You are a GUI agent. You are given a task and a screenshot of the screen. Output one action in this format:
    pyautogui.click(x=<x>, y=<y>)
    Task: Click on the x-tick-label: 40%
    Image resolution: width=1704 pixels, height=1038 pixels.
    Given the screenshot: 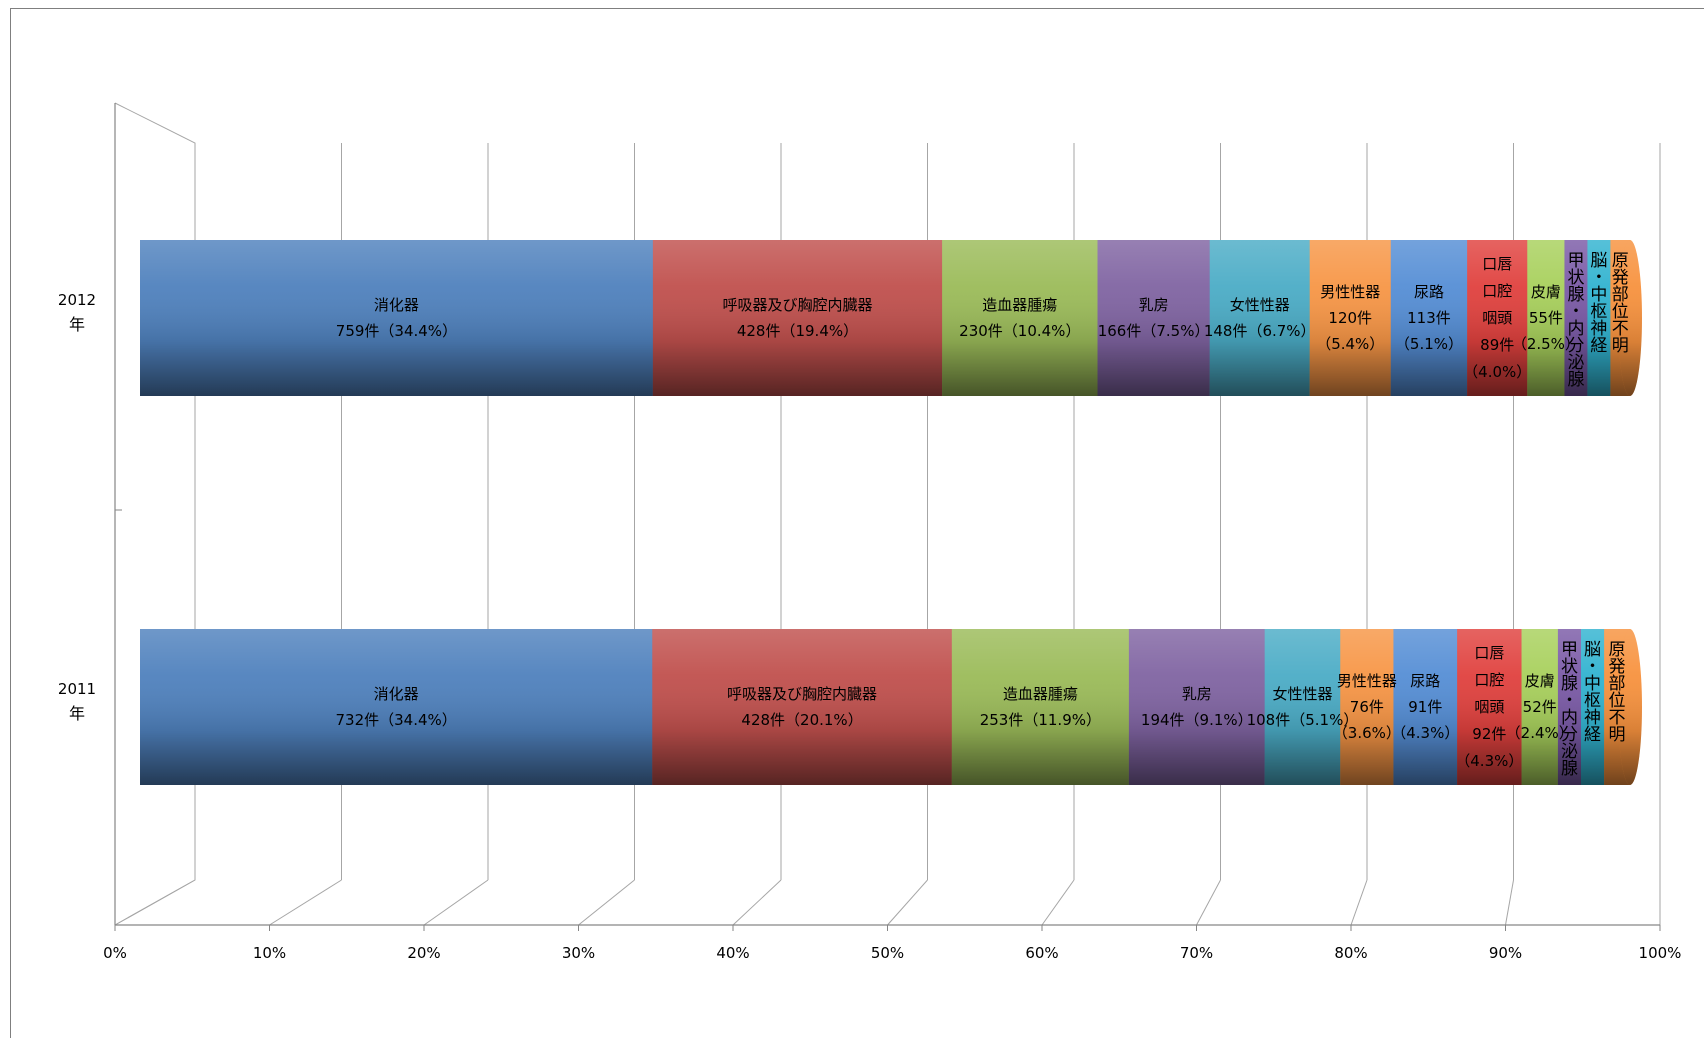 What is the action you would take?
    pyautogui.click(x=732, y=953)
    